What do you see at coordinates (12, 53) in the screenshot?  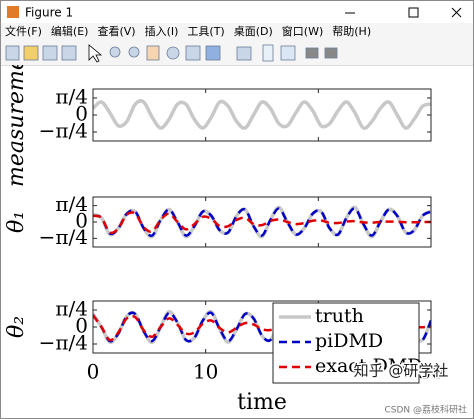 I see `tool-new` at bounding box center [12, 53].